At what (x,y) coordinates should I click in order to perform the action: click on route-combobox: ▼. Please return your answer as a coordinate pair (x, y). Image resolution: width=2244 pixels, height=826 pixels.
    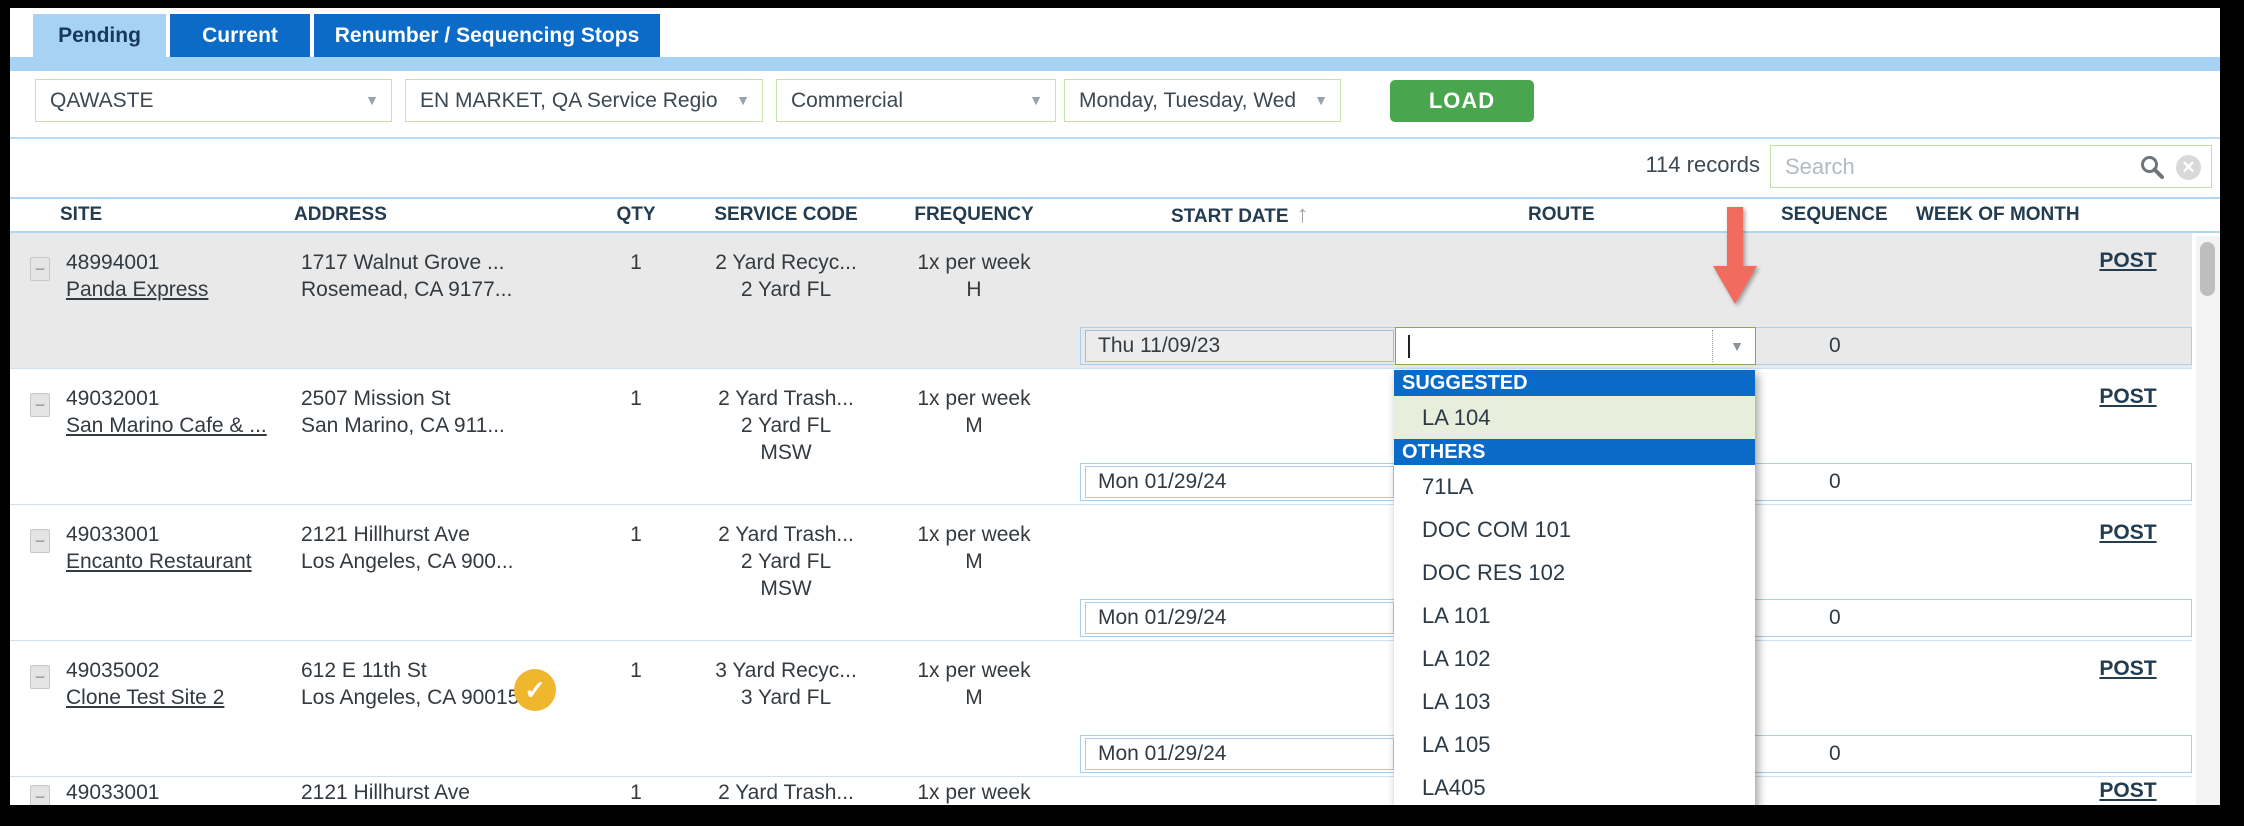
    Looking at the image, I should click on (1575, 346).